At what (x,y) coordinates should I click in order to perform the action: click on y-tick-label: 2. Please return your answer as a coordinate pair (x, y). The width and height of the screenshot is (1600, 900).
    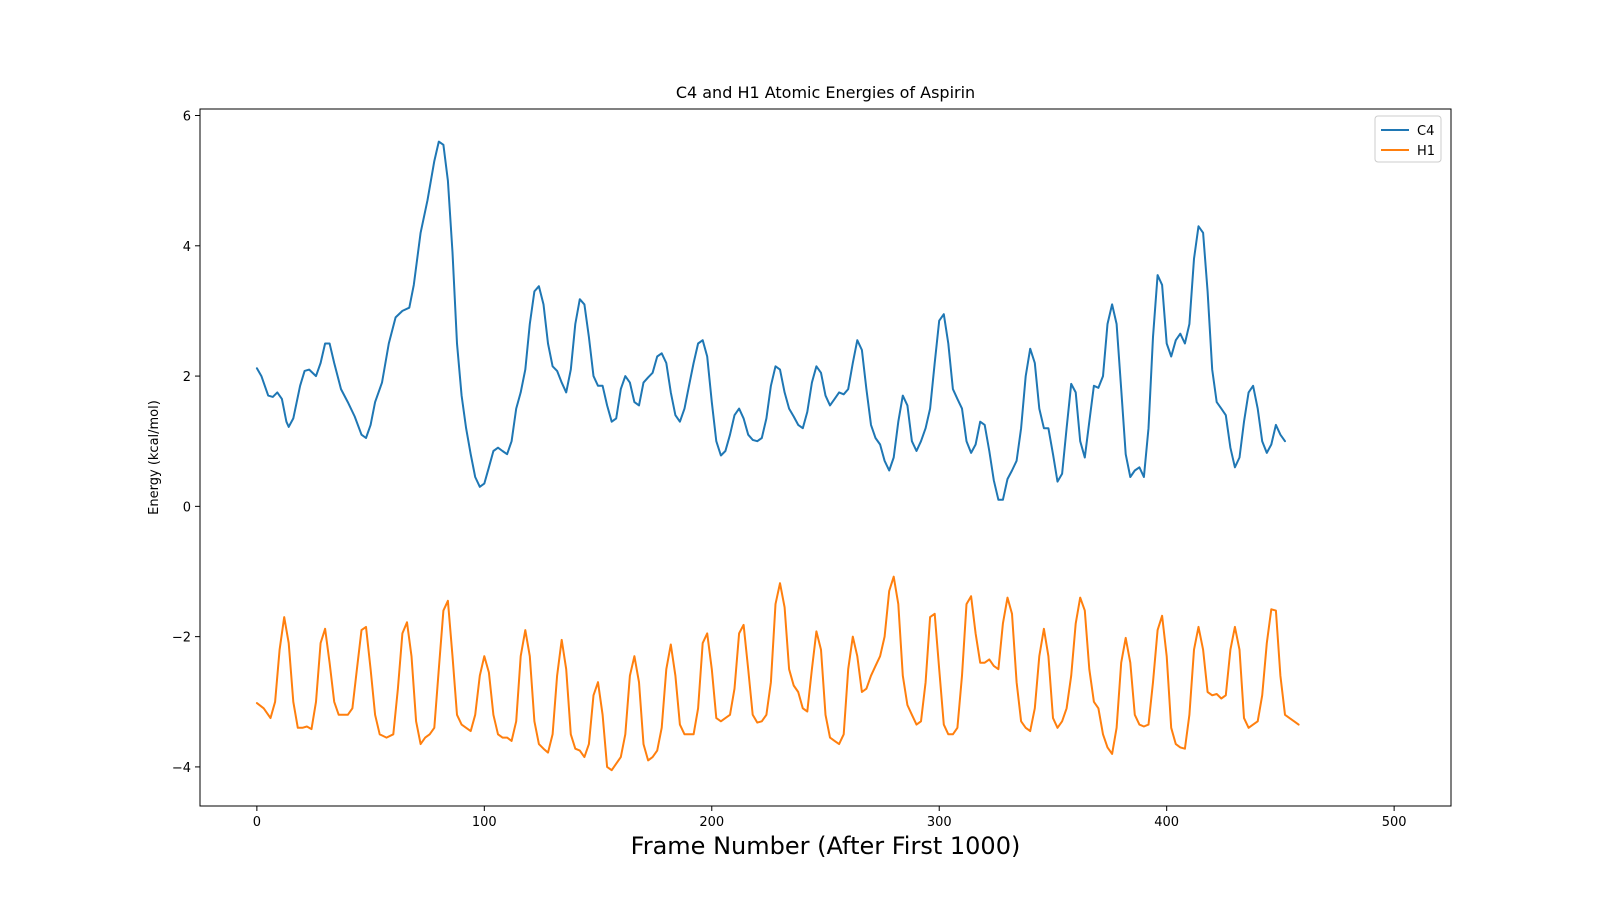
    Looking at the image, I should click on (187, 377).